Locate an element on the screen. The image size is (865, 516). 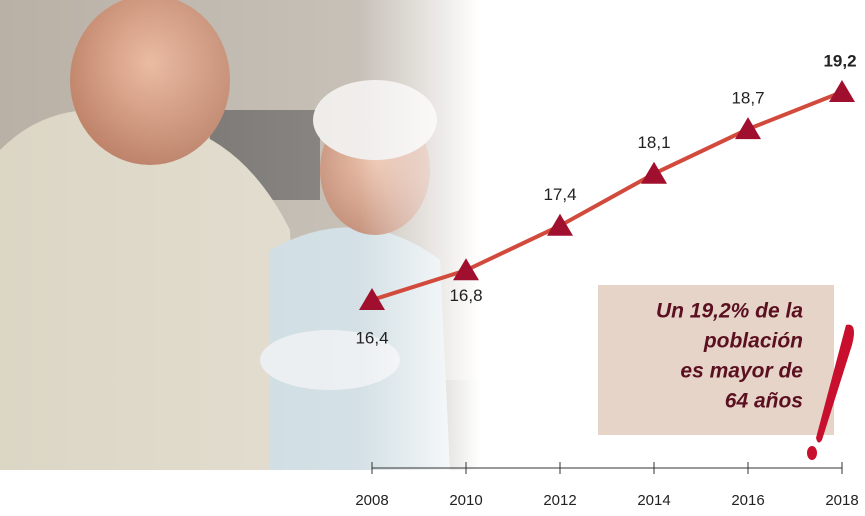
value-label: 18,7 is located at coordinates (747, 98).